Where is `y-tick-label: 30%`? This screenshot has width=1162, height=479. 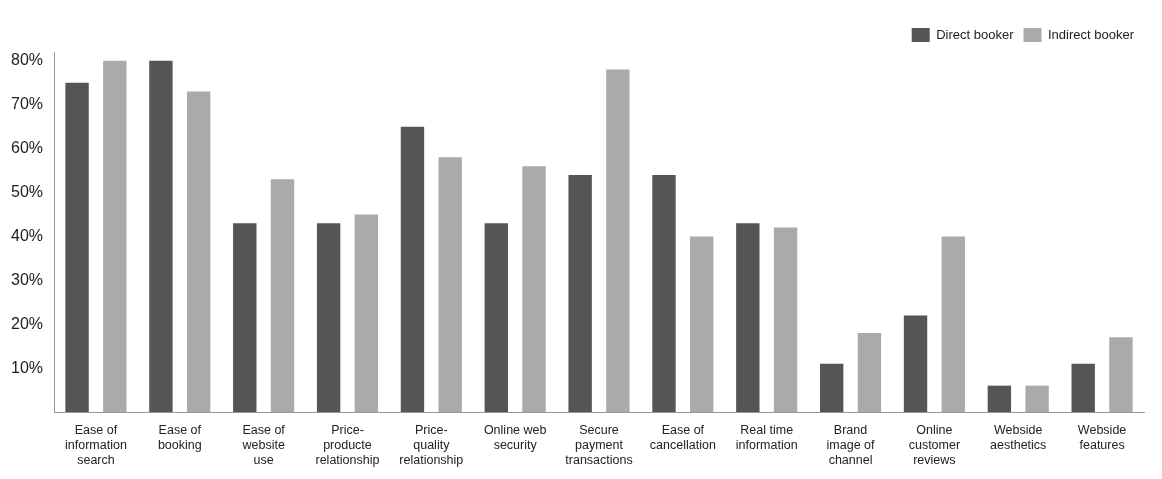
y-tick-label: 30% is located at coordinates (27, 279).